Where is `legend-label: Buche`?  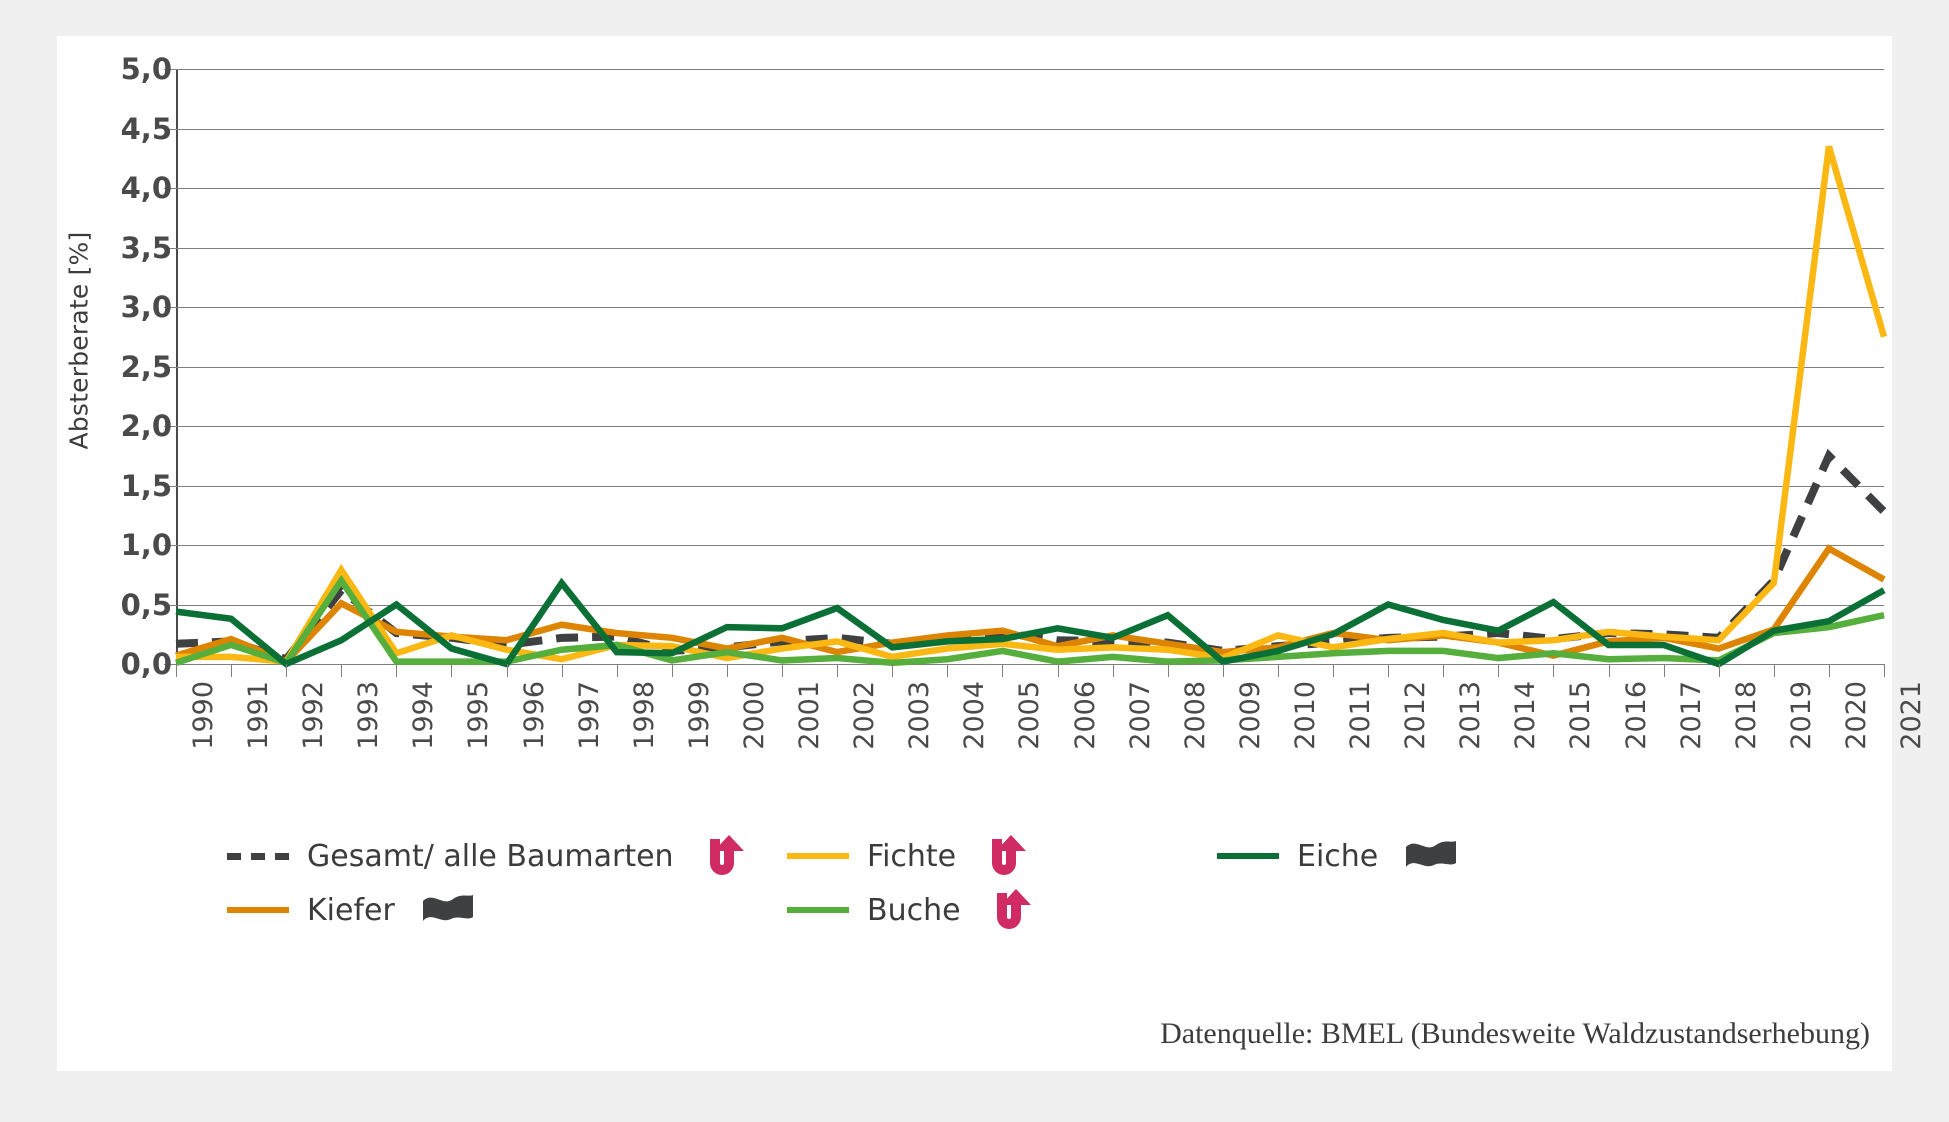 legend-label: Buche is located at coordinates (914, 910).